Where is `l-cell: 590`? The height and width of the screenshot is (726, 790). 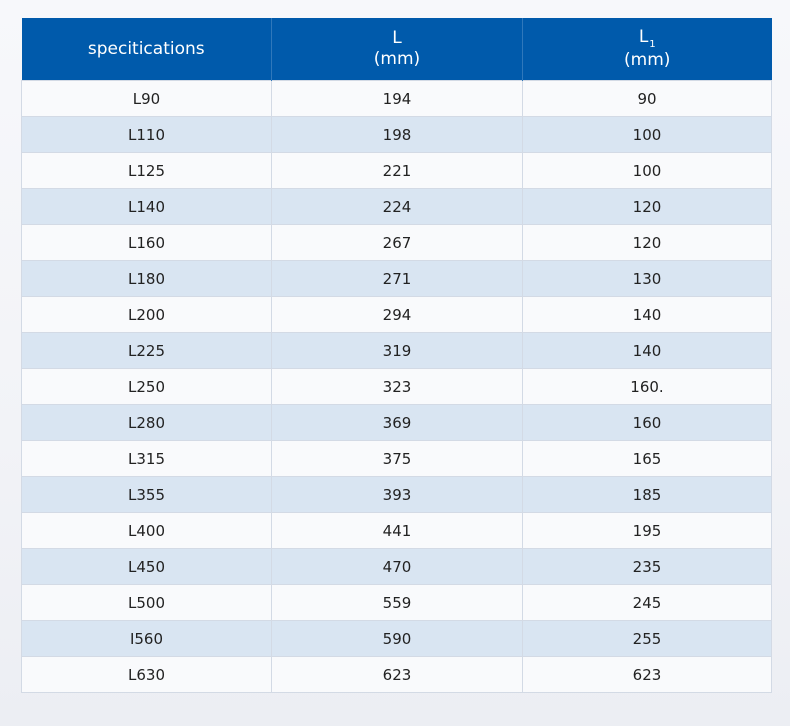 l-cell: 590 is located at coordinates (397, 638).